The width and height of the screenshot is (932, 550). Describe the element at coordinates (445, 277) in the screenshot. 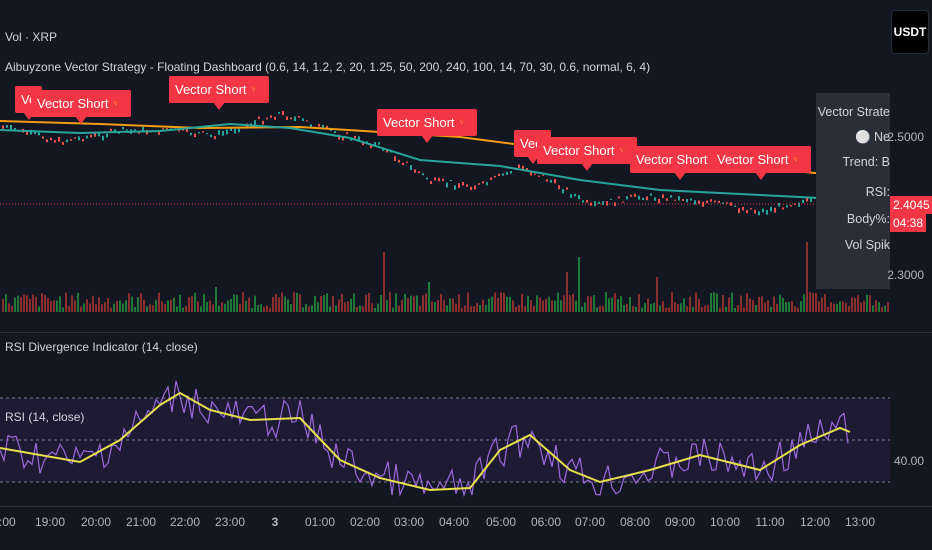

I see `volume-bars` at that location.